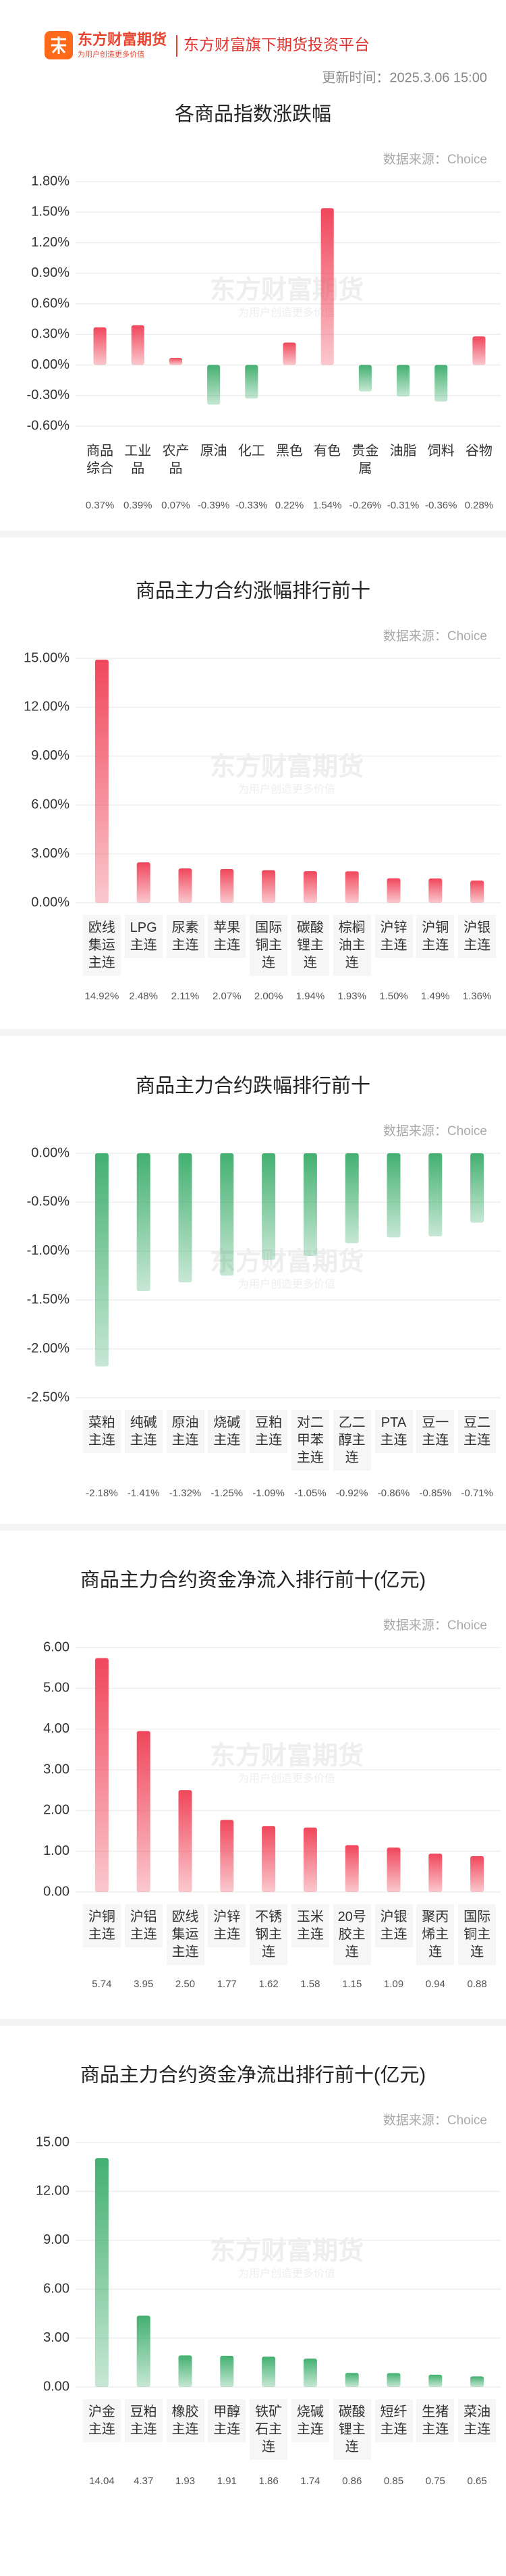 This screenshot has width=506, height=2576. Describe the element at coordinates (253, 1581) in the screenshot. I see `chart-title: 商品主力合约资金净流入排行前十(亿元)` at that location.